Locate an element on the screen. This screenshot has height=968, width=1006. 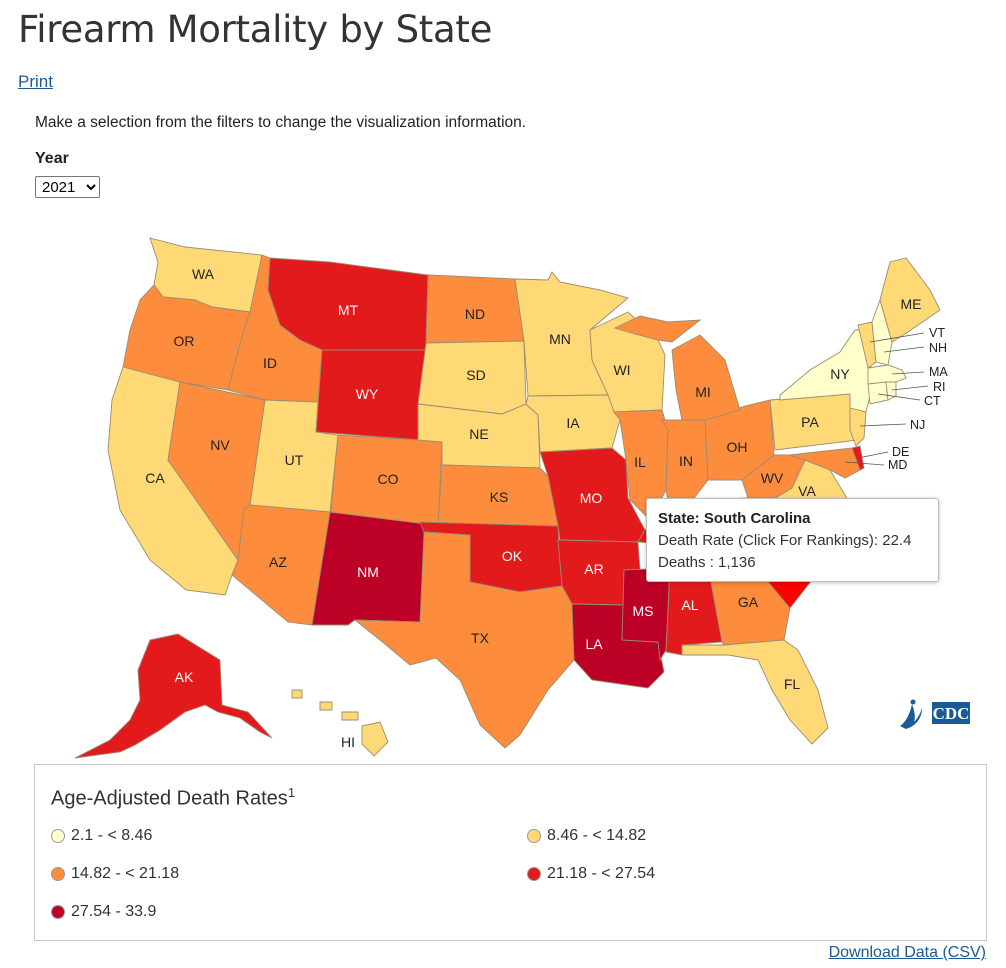
leader-ri is located at coordinates (910, 388).